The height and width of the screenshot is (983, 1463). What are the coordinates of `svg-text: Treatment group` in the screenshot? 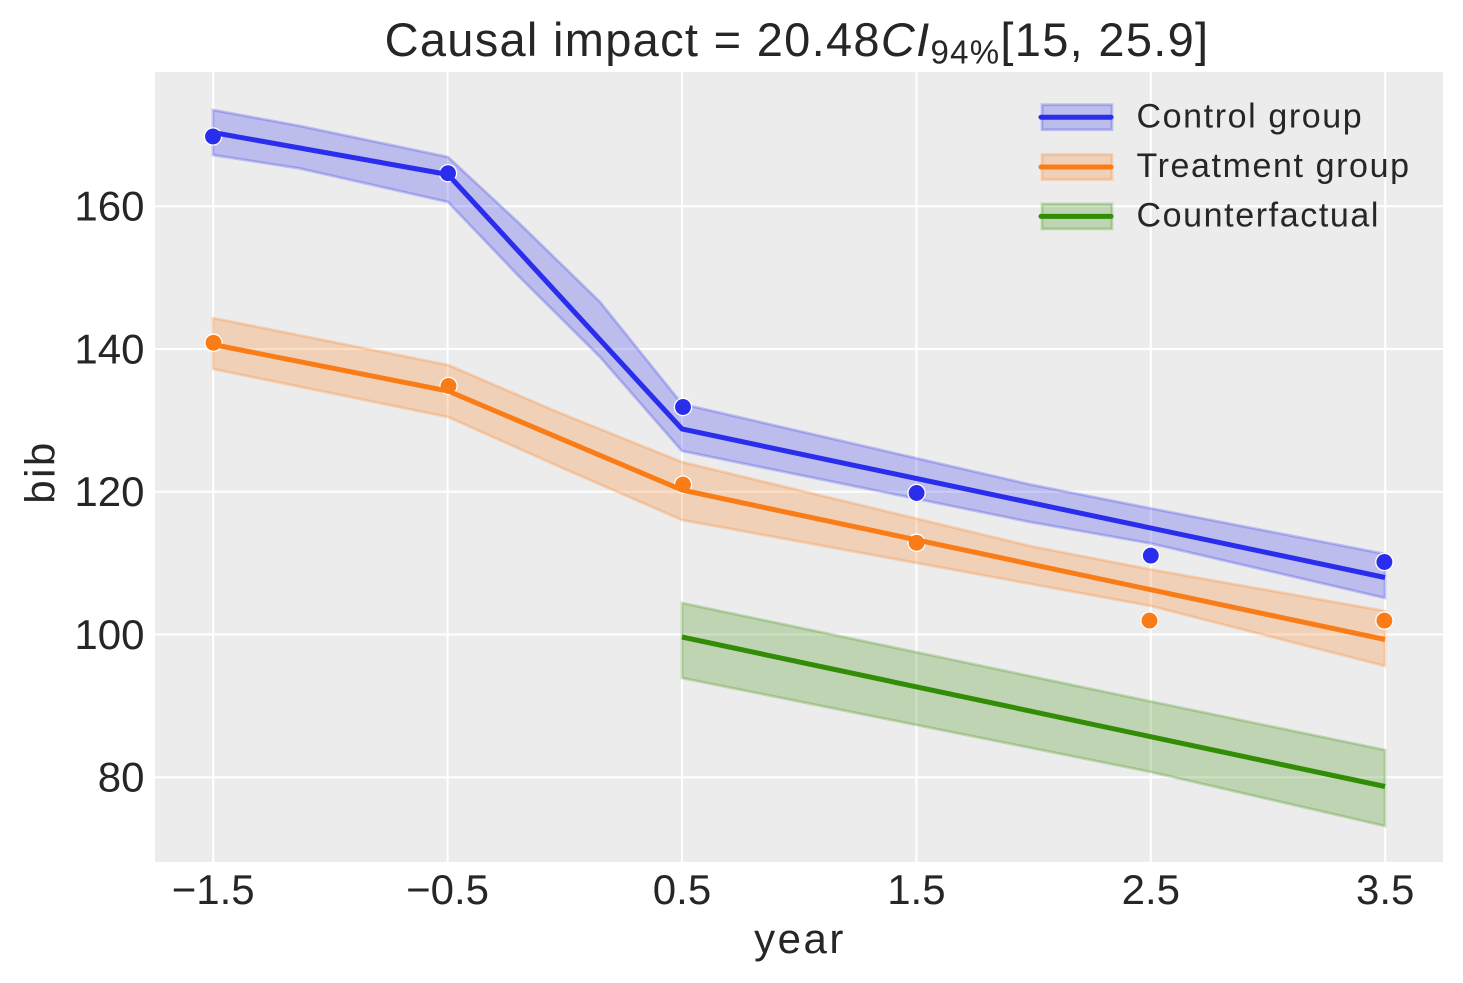 It's located at (1274, 166).